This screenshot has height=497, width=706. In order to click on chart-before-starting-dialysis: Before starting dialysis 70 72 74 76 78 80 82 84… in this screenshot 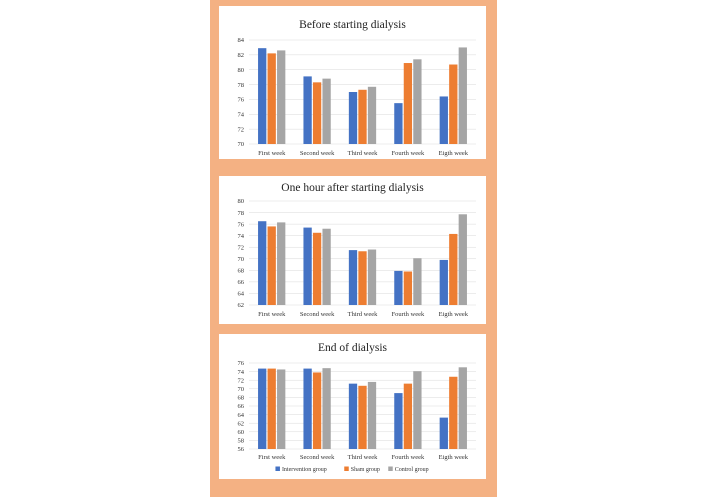, I will do `click(357, 88)`.